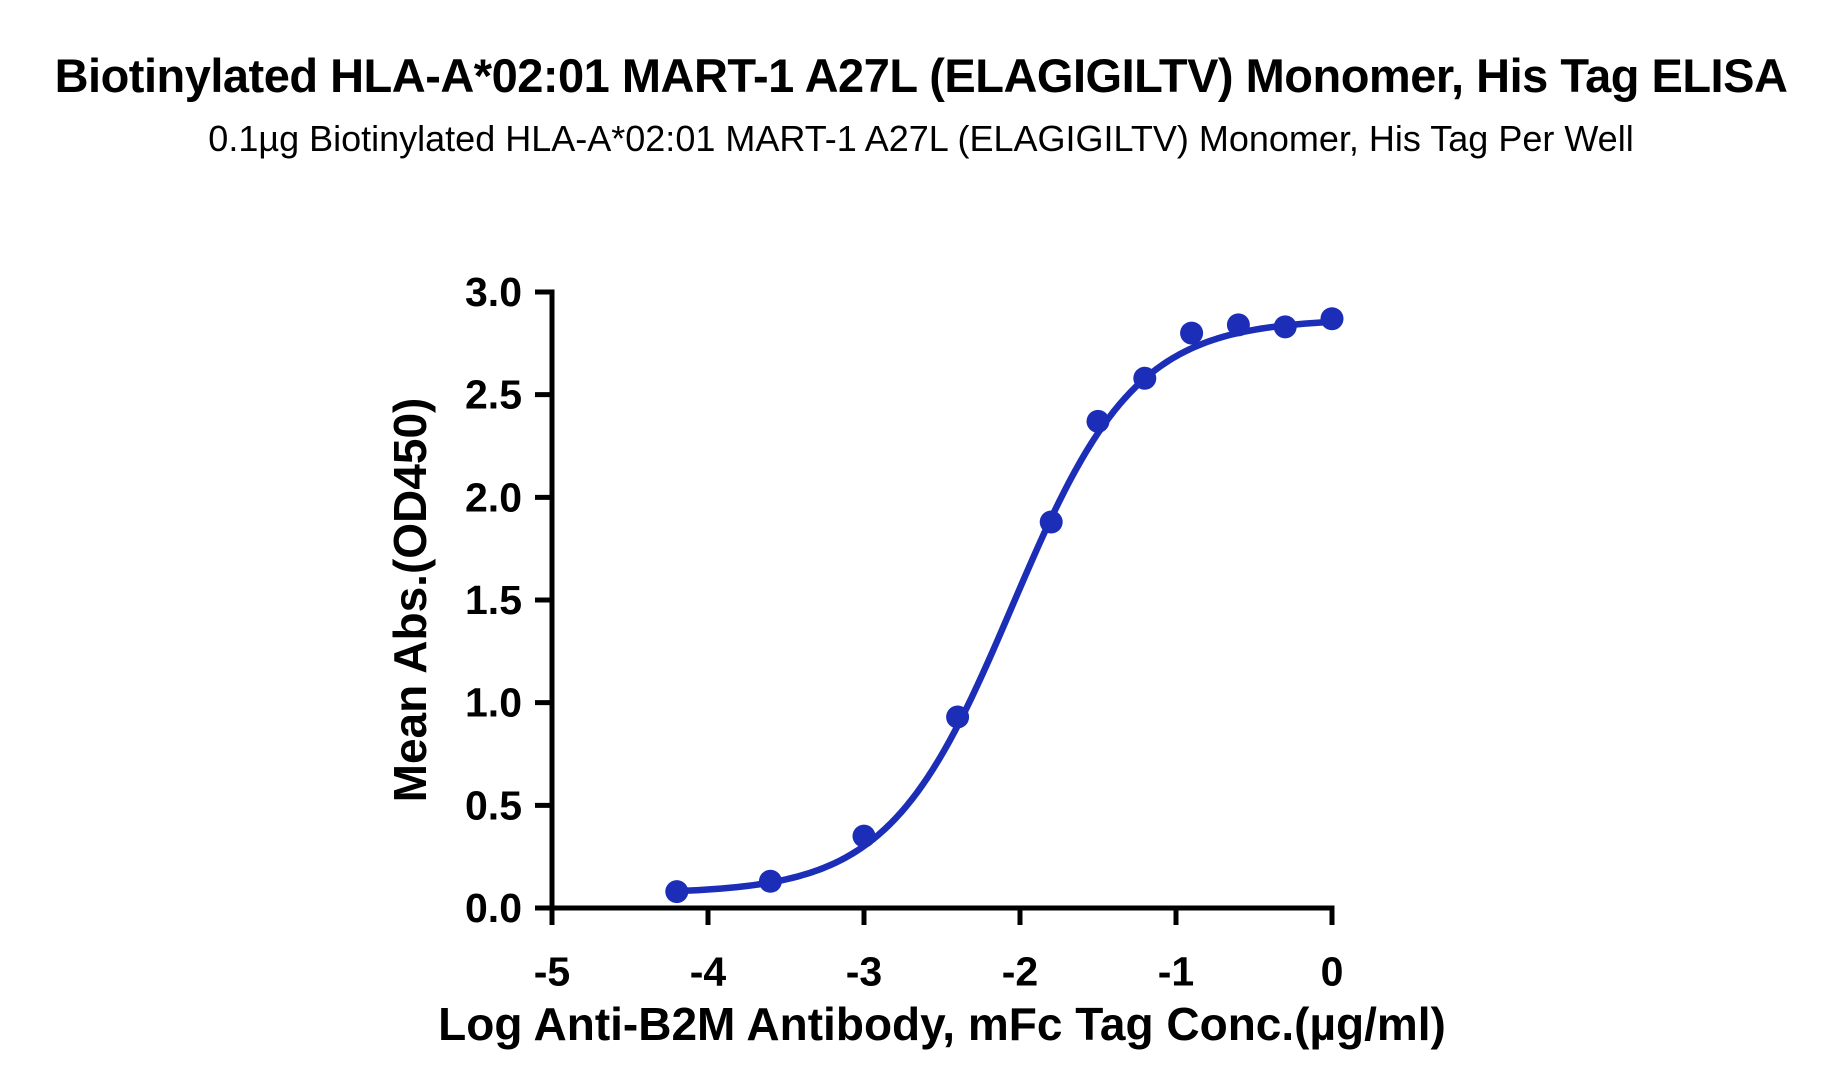  I want to click on x-tick-label: -2, so click(1020, 972).